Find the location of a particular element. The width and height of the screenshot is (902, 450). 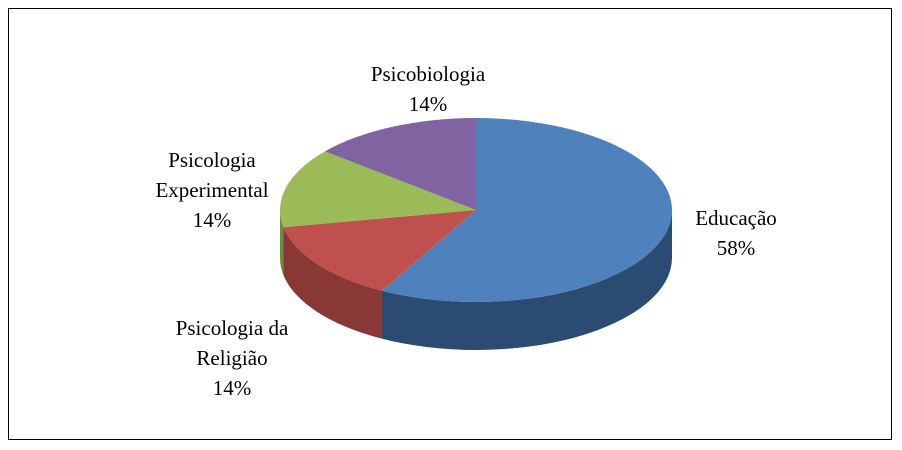

category-label: Psicologia da Religião is located at coordinates (232, 343).